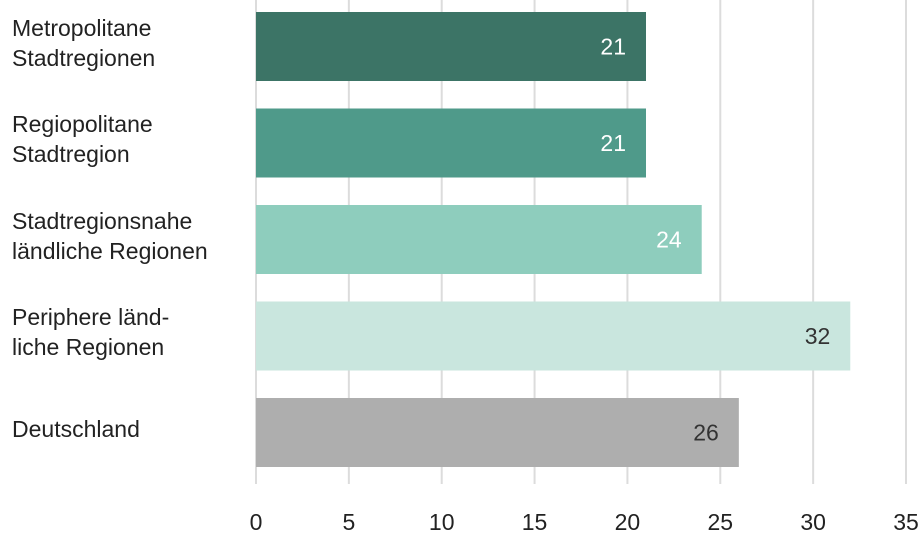 The height and width of the screenshot is (534, 922). What do you see at coordinates (720, 521) in the screenshot?
I see `x-tick-label-25: 25` at bounding box center [720, 521].